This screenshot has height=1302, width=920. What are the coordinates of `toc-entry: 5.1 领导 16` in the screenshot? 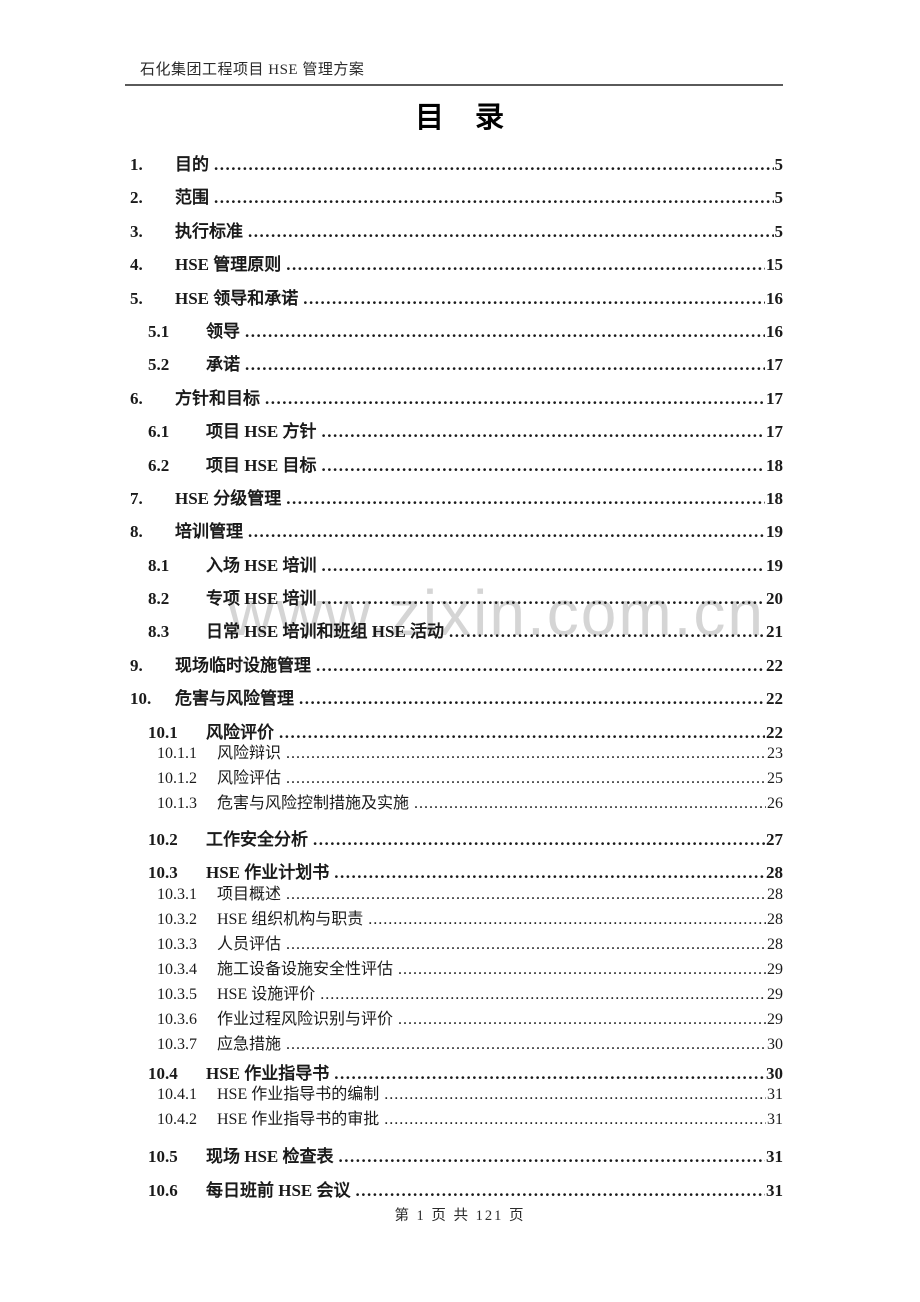 It's located at (456, 331).